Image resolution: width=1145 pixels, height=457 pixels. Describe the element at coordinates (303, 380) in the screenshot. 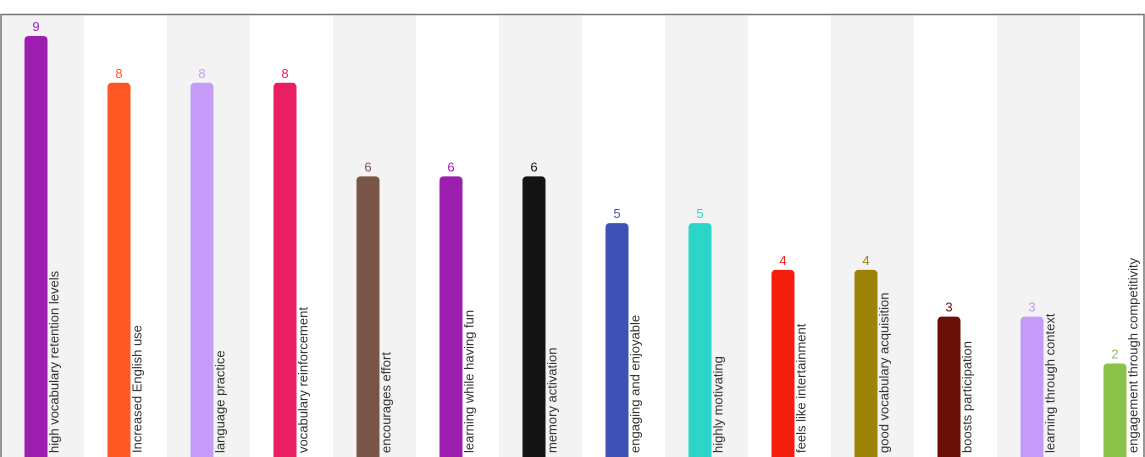

I see `category-label: vocabulary reinforcement` at that location.